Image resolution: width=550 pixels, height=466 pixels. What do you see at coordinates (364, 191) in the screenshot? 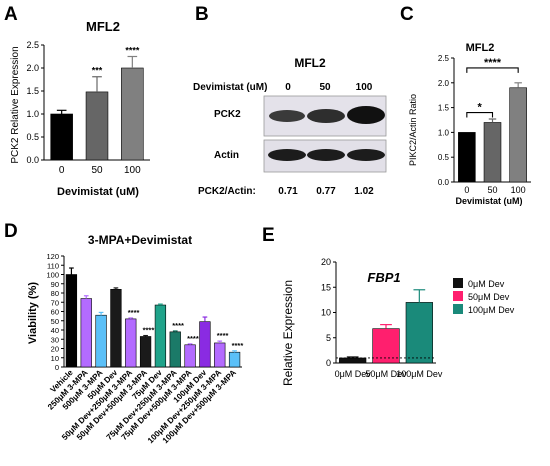
I see `blot-ratio-100: 1.02` at bounding box center [364, 191].